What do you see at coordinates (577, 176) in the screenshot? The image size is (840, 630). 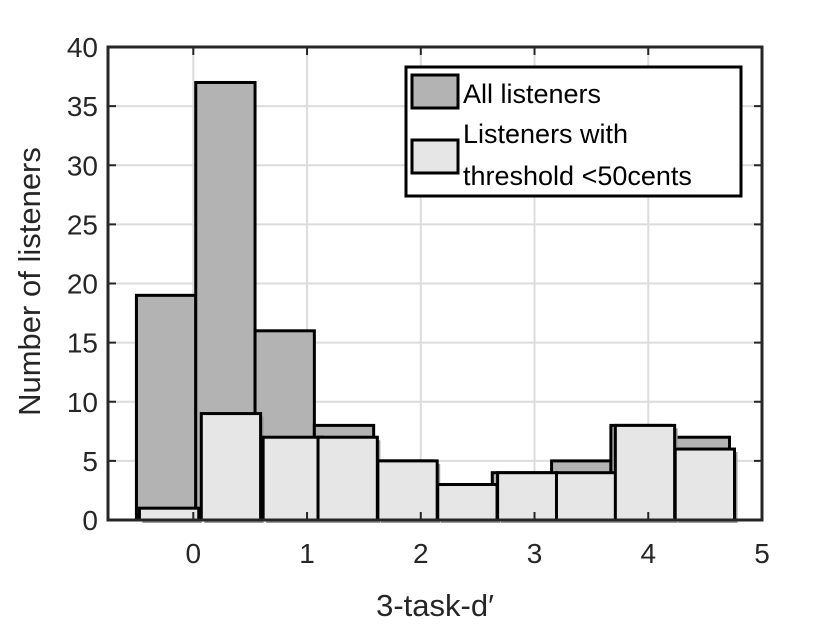 I see `legend-label-threshold-line2: threshold <50cents` at bounding box center [577, 176].